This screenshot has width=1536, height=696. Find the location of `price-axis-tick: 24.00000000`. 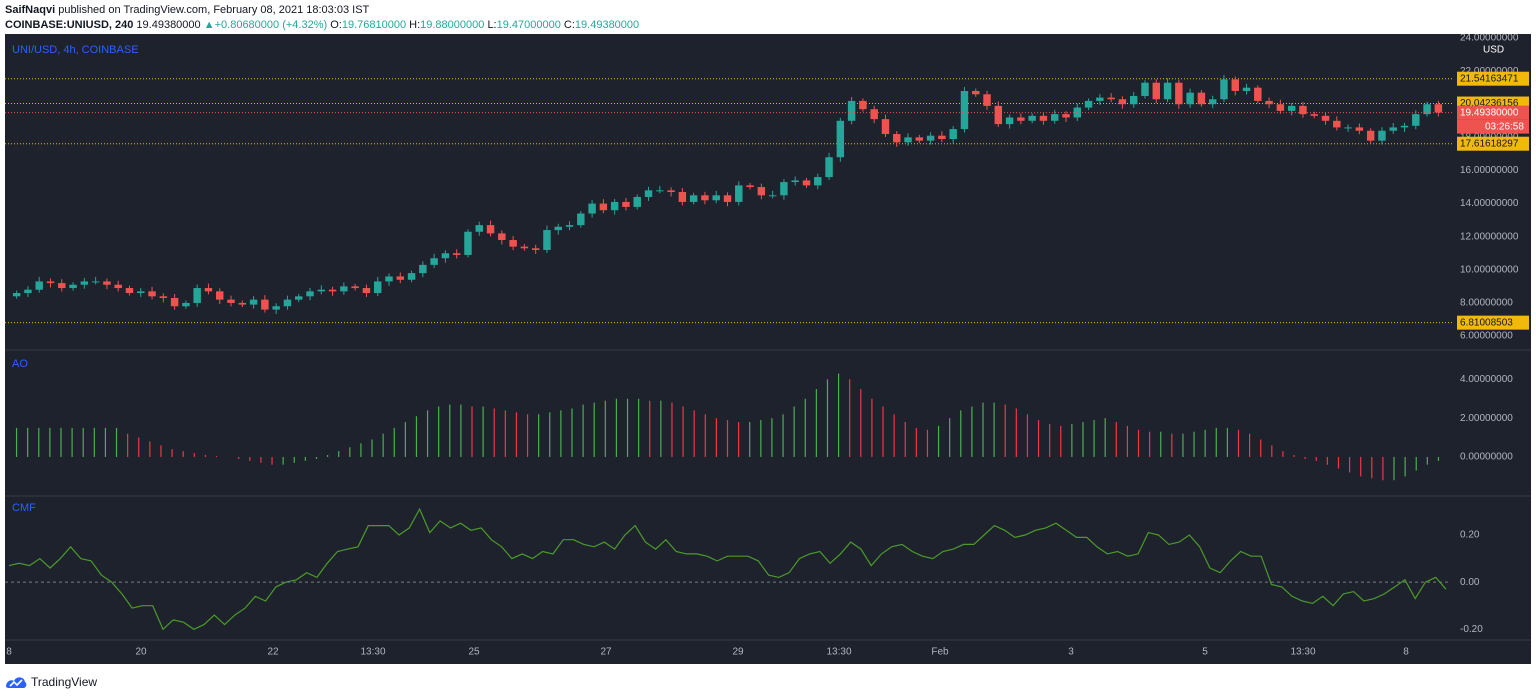

price-axis-tick: 24.00000000 is located at coordinates (1489, 39).